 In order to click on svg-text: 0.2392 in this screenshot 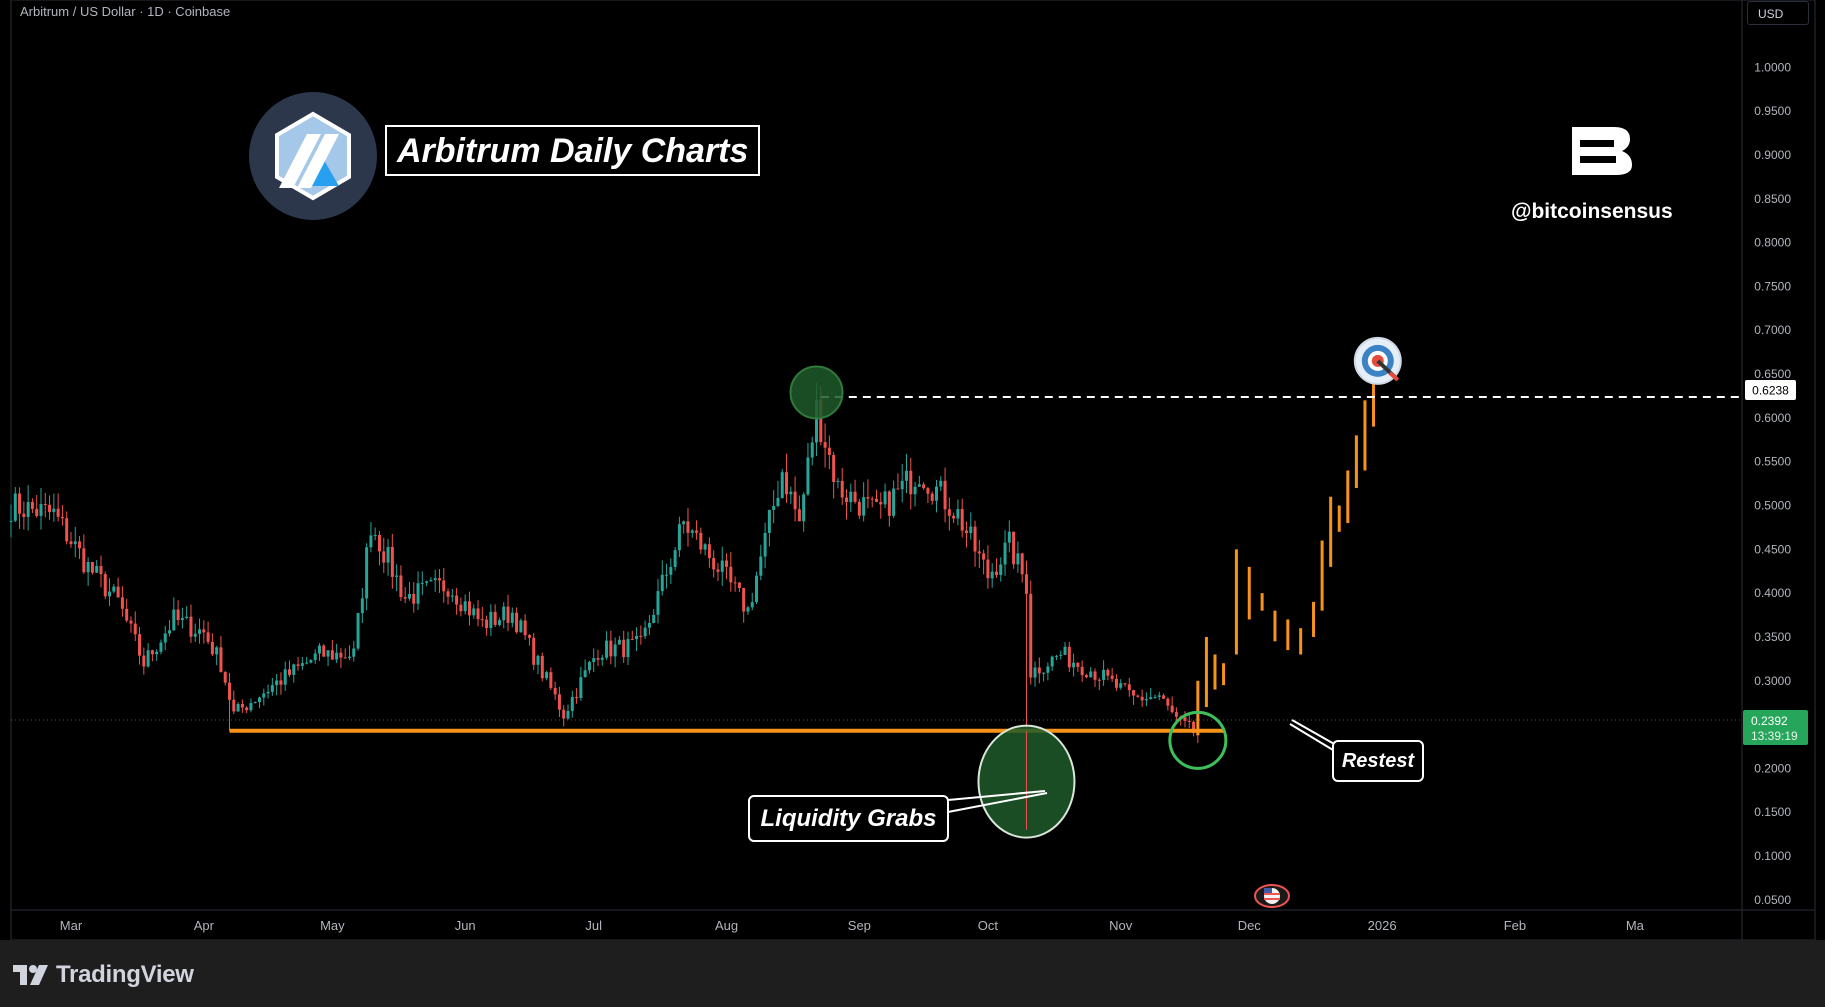, I will do `click(1769, 721)`.